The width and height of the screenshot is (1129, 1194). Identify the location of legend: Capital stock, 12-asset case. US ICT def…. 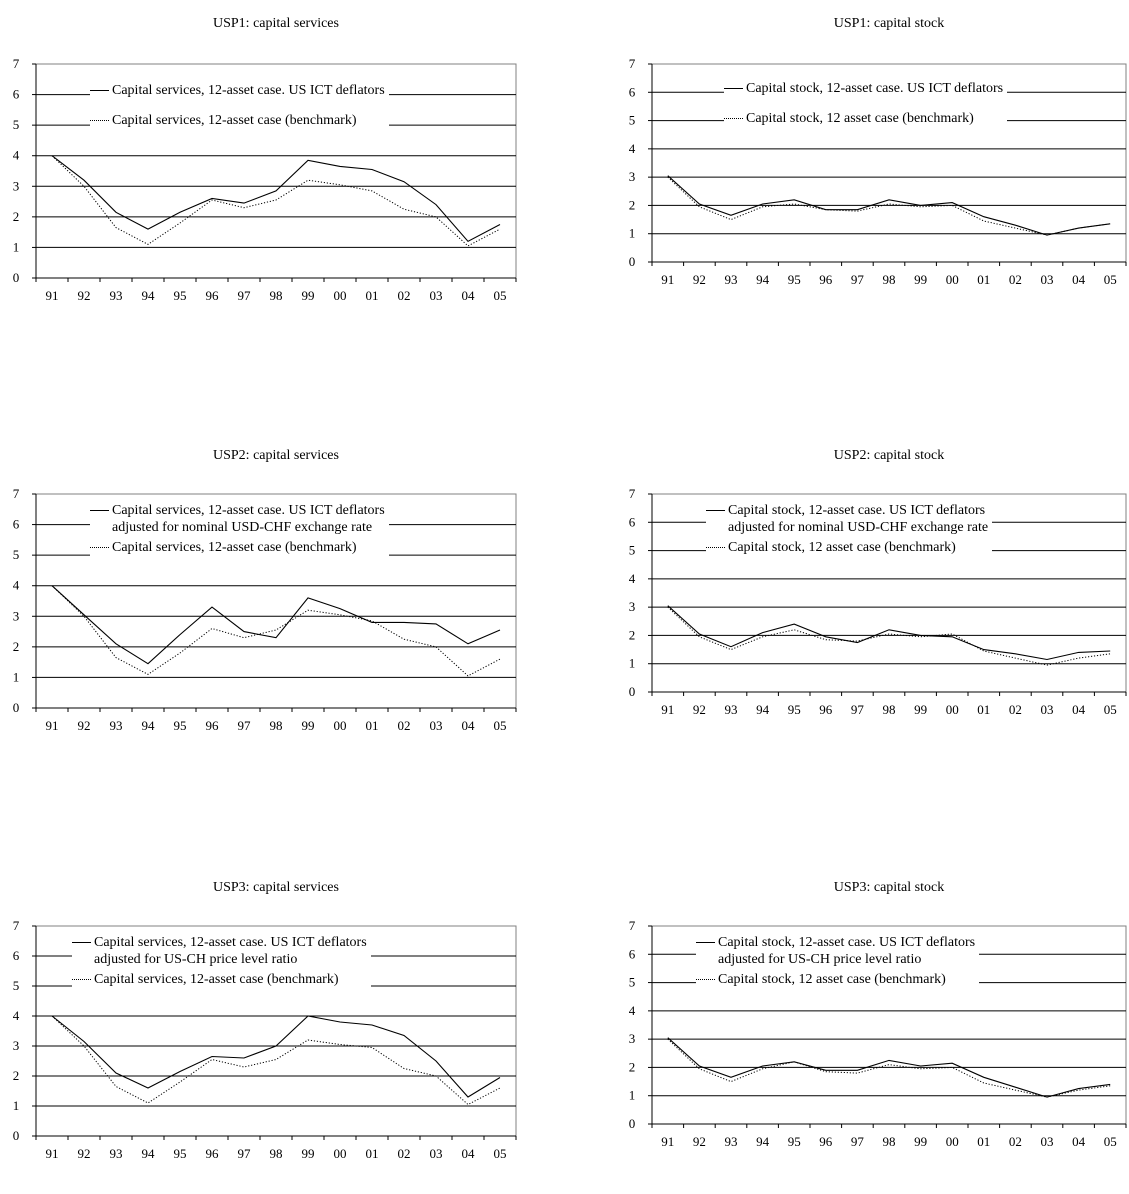
(837, 961).